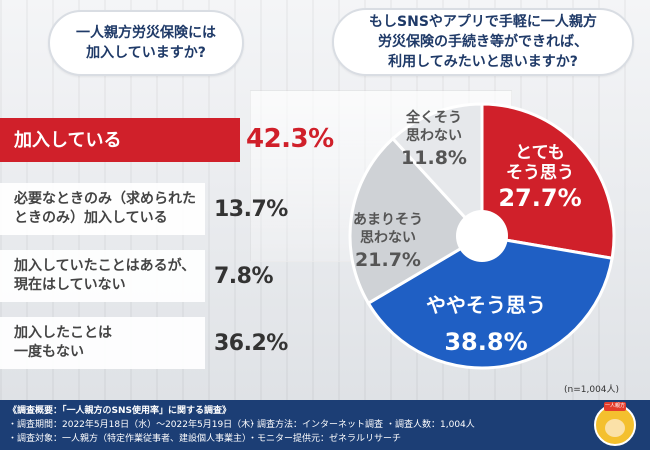 The width and height of the screenshot is (650, 450). What do you see at coordinates (102, 209) in the screenshot?
I see `bar-label: 必要なときのみ（求められた ときのみ）加入している` at bounding box center [102, 209].